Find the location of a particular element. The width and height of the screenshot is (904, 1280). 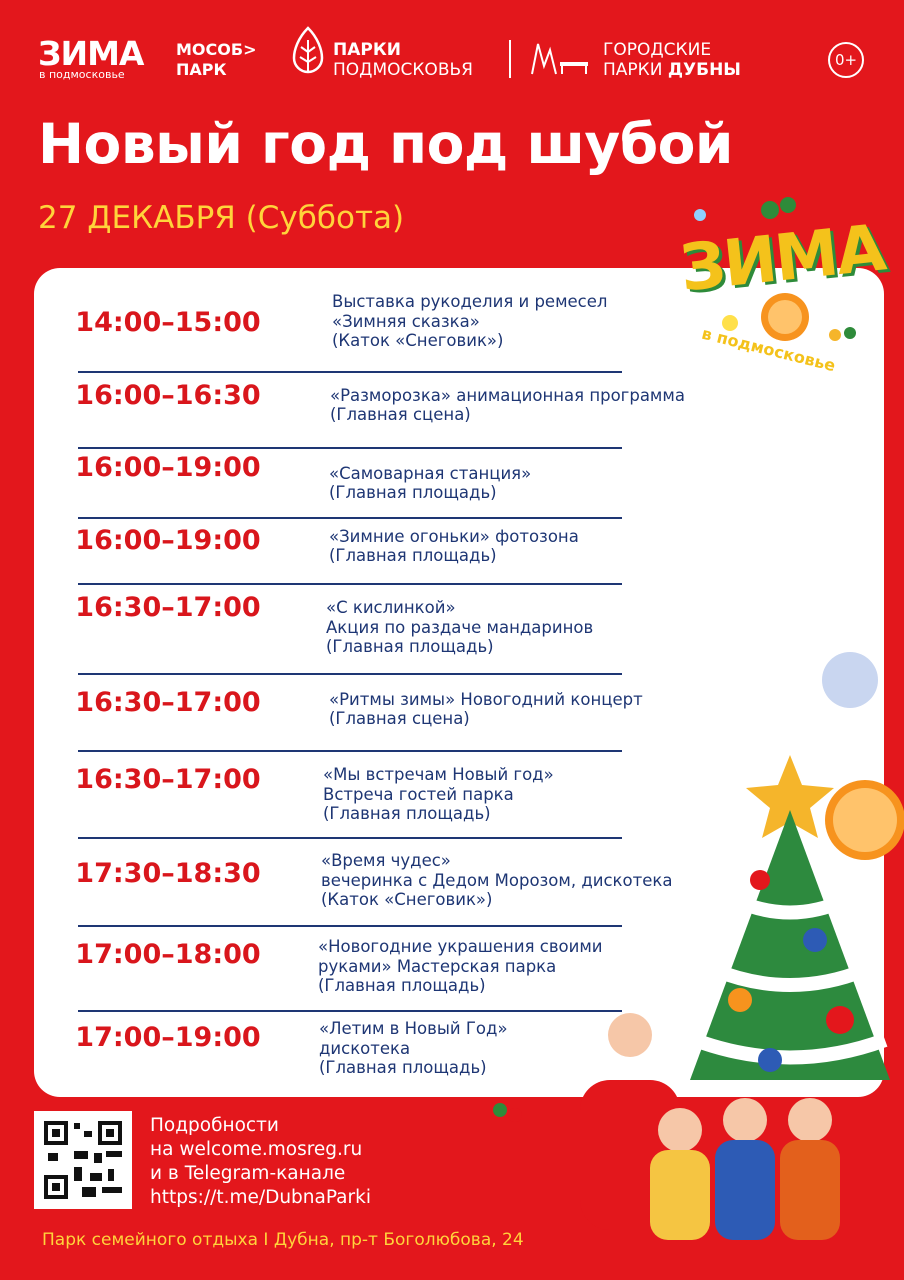

zima-logo: ЗИМА is located at coordinates (91, 53).